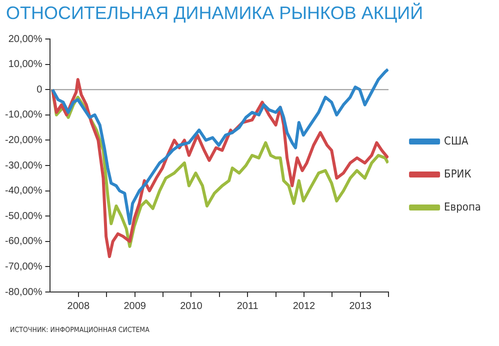  I want to click on legend-label: США, so click(456, 141).